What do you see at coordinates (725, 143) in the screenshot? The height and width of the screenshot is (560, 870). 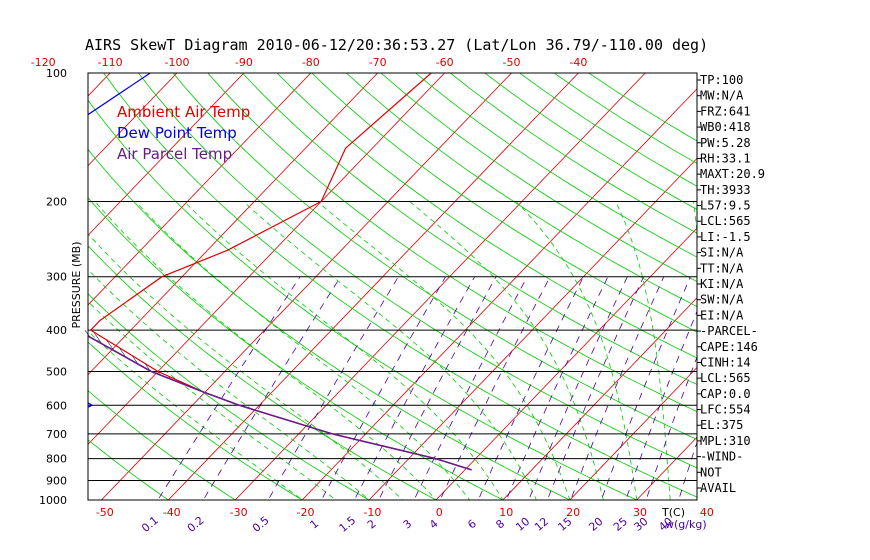 I see `index-line: PW:5.28` at bounding box center [725, 143].